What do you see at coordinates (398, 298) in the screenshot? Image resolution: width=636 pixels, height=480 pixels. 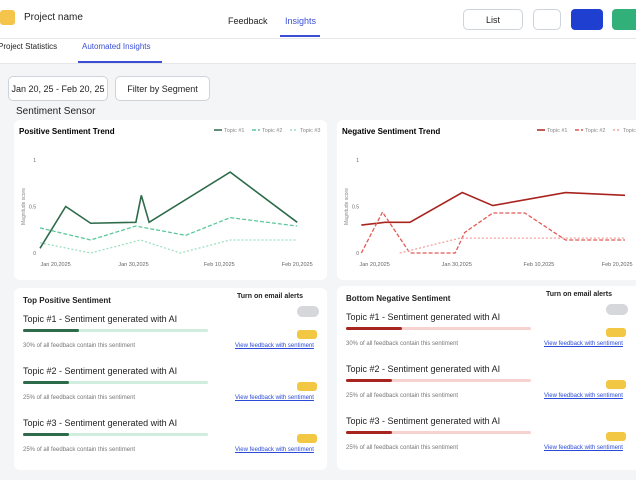 I see `panel-title: Bottom Negative Sentiment` at bounding box center [398, 298].